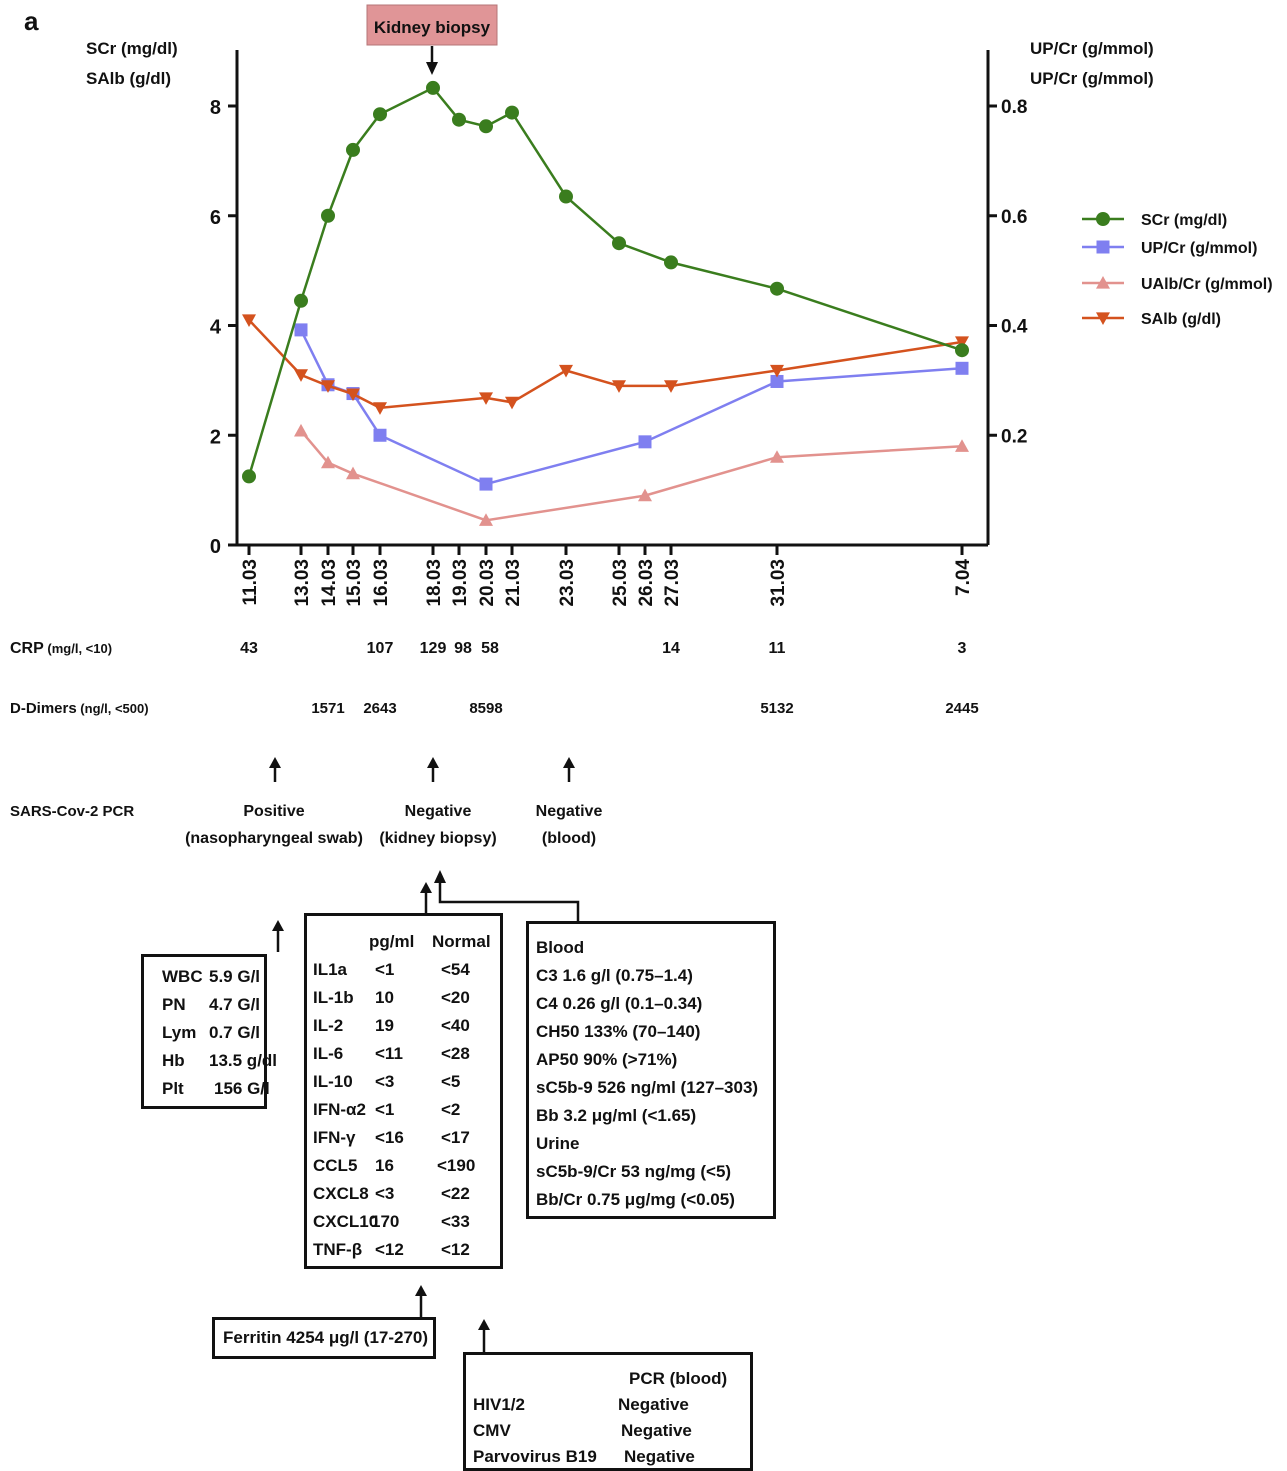  I want to click on pcr-arrow-1-head, so click(433, 762).